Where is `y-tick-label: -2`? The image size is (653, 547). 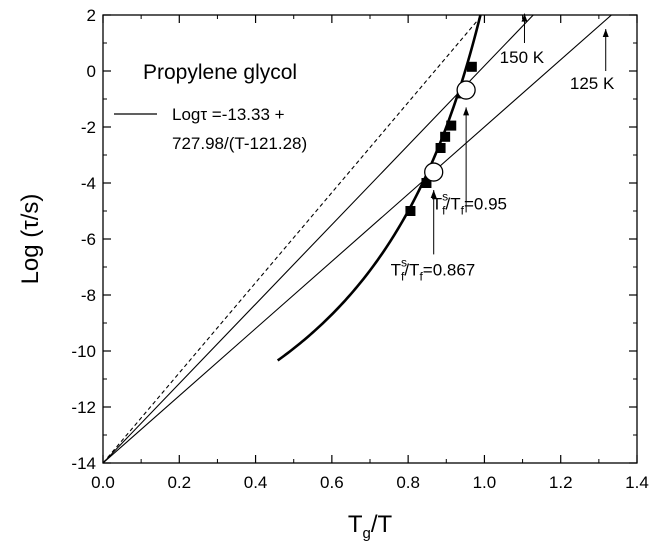
y-tick-label: -2 is located at coordinates (88, 127).